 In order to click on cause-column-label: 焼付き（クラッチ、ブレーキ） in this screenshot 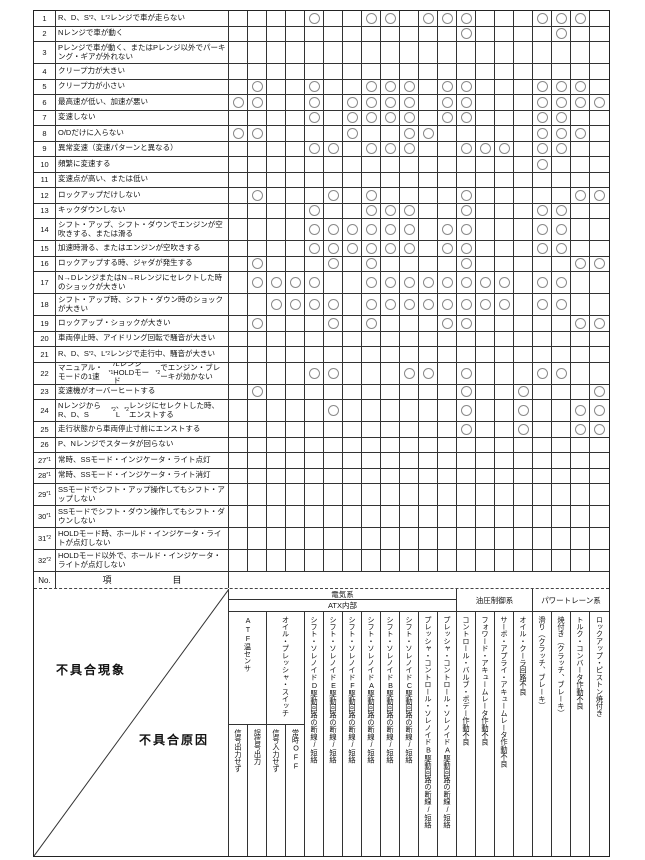, I will do `click(561, 734)`.